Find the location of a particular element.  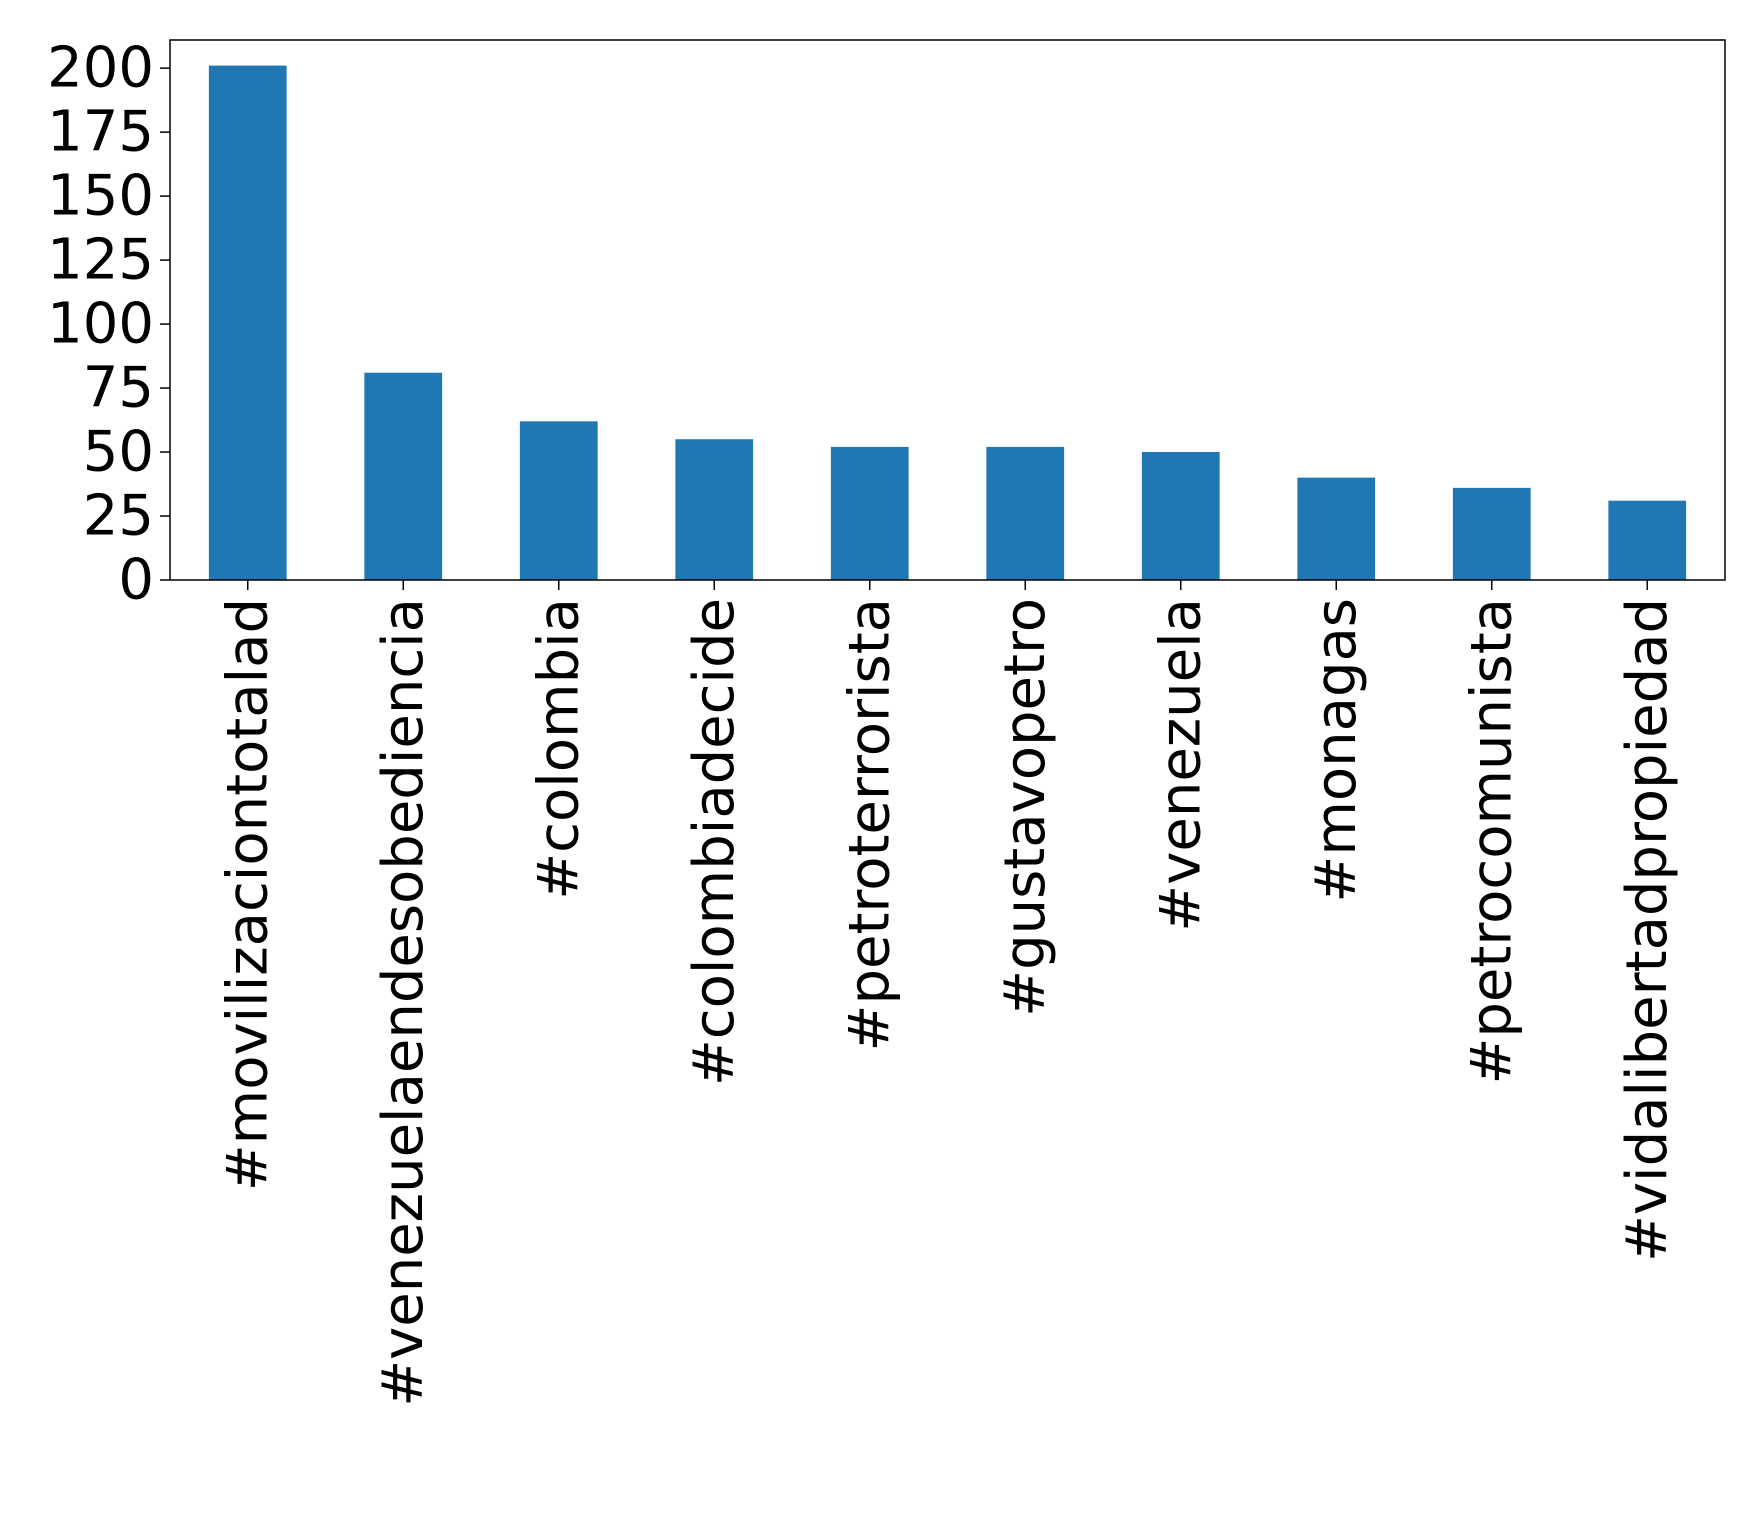

x-tick-label: #monagas is located at coordinates (1336, 750).